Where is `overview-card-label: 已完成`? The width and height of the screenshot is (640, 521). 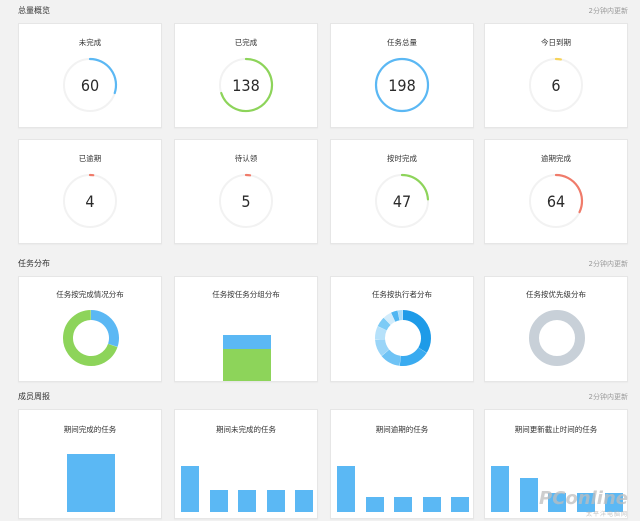
overview-card-label: 已完成 is located at coordinates (246, 42).